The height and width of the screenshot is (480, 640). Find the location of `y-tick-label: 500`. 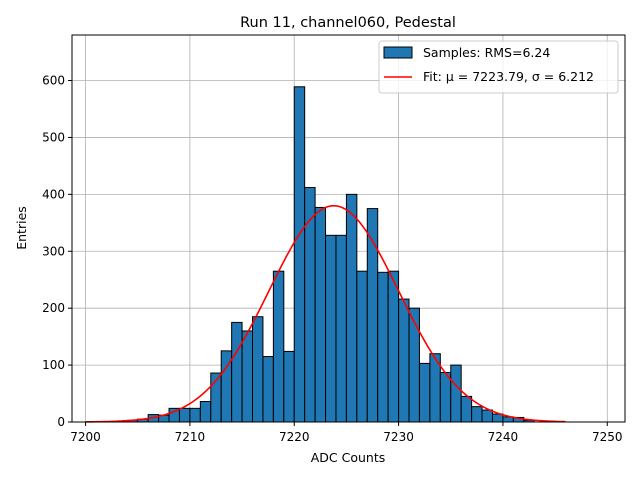

y-tick-label: 500 is located at coordinates (53, 137).